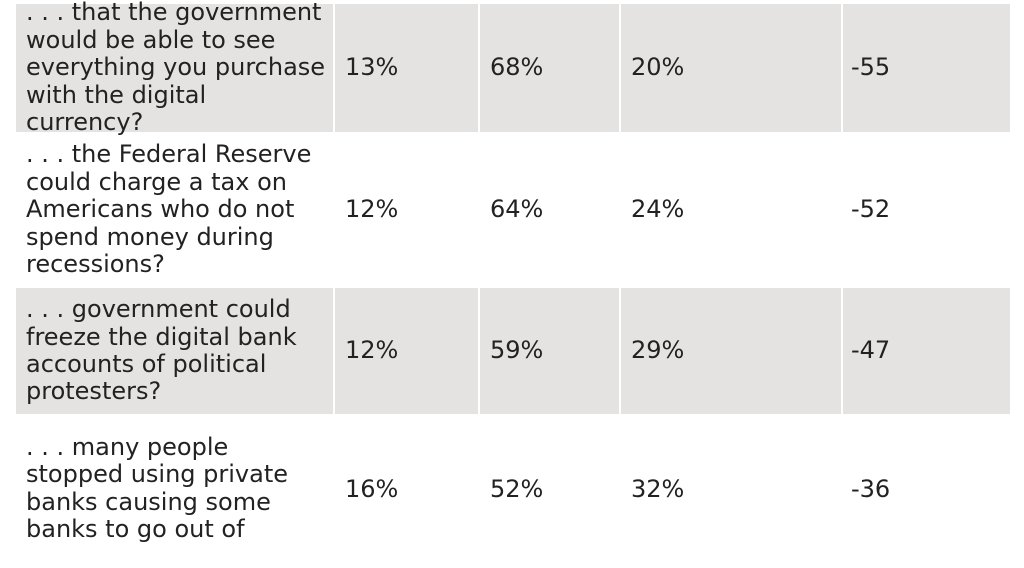 The width and height of the screenshot is (1024, 568). What do you see at coordinates (926, 491) in the screenshot?
I see `net-cell: -36` at bounding box center [926, 491].